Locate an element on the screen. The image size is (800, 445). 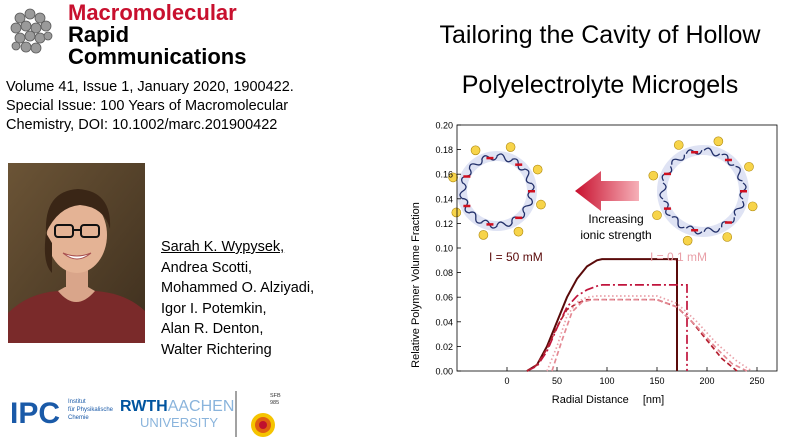
y-tick-label: 0.20 is located at coordinates (444, 126).